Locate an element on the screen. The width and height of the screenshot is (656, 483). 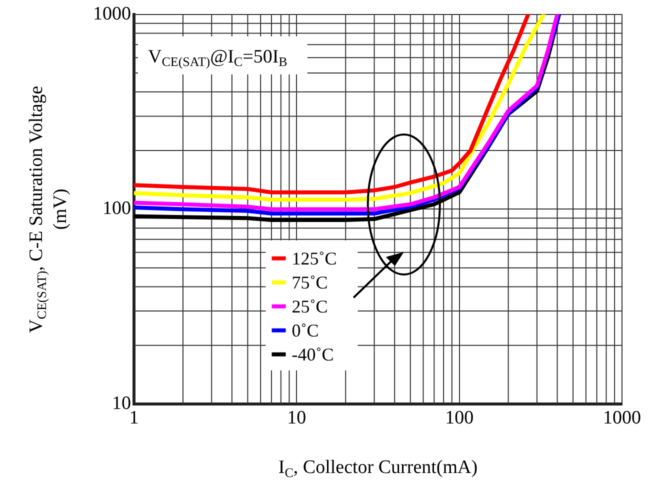
y-tick-label: 100 is located at coordinates (116, 209).